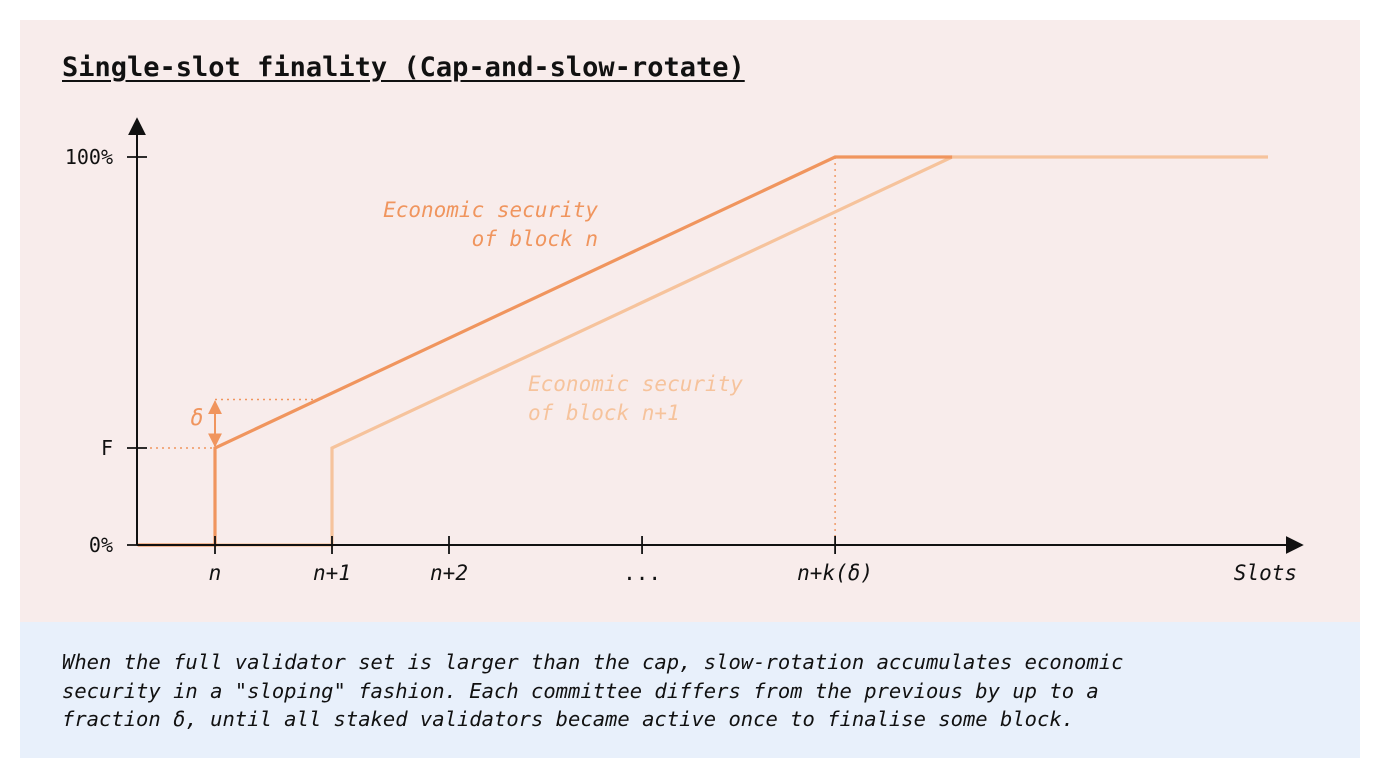 The height and width of the screenshot is (778, 1380). What do you see at coordinates (449, 573) in the screenshot?
I see `x-tick-label: n+2` at bounding box center [449, 573].